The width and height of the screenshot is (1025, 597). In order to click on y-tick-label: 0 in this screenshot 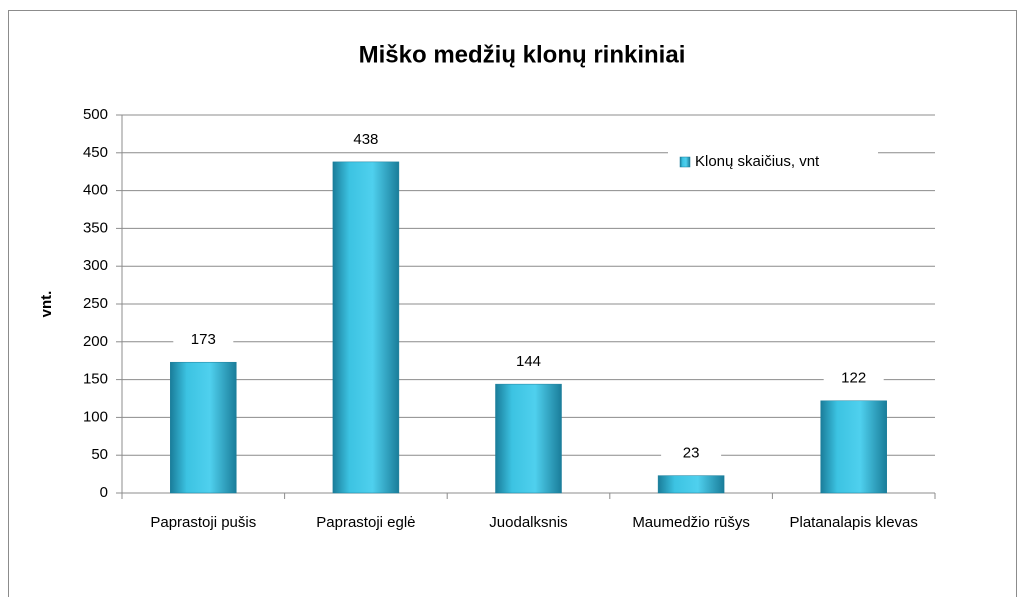, I will do `click(104, 492)`.